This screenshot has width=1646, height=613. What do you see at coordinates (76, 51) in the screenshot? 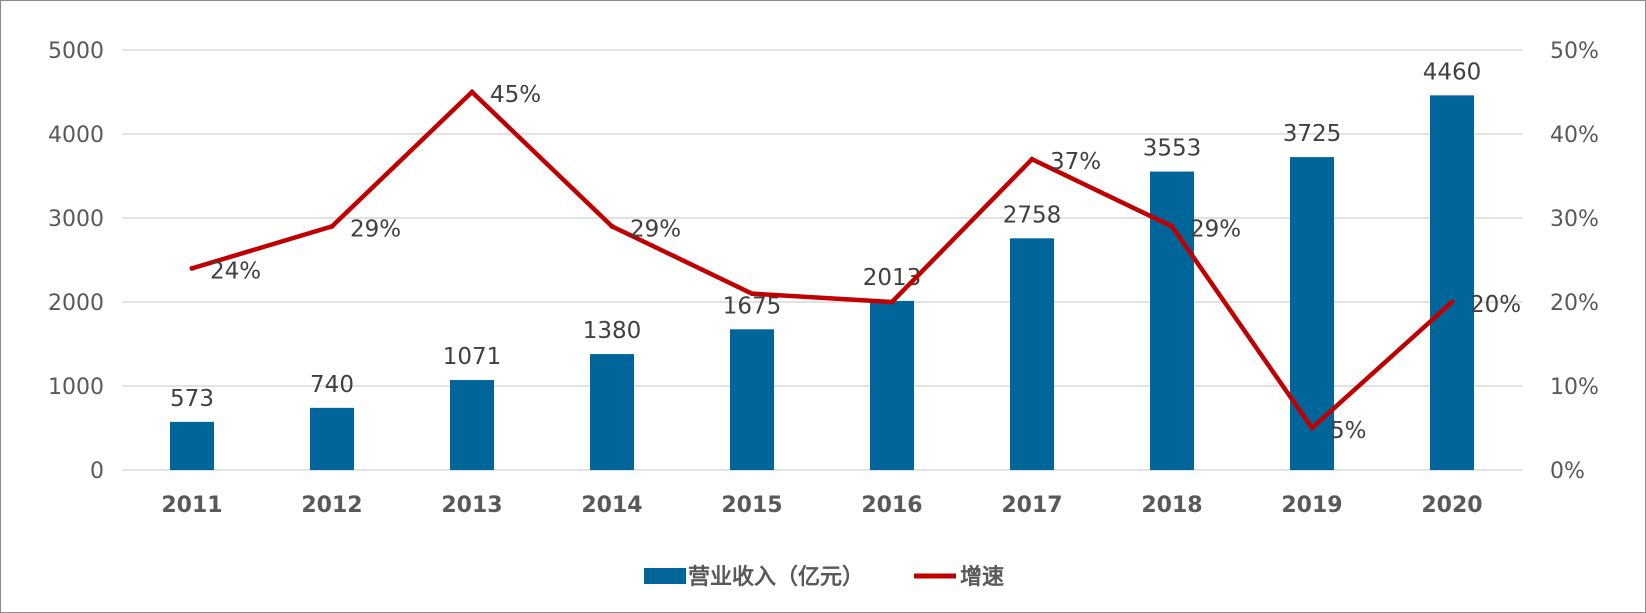
I see `left-axis-tick-label: 5000` at bounding box center [76, 51].